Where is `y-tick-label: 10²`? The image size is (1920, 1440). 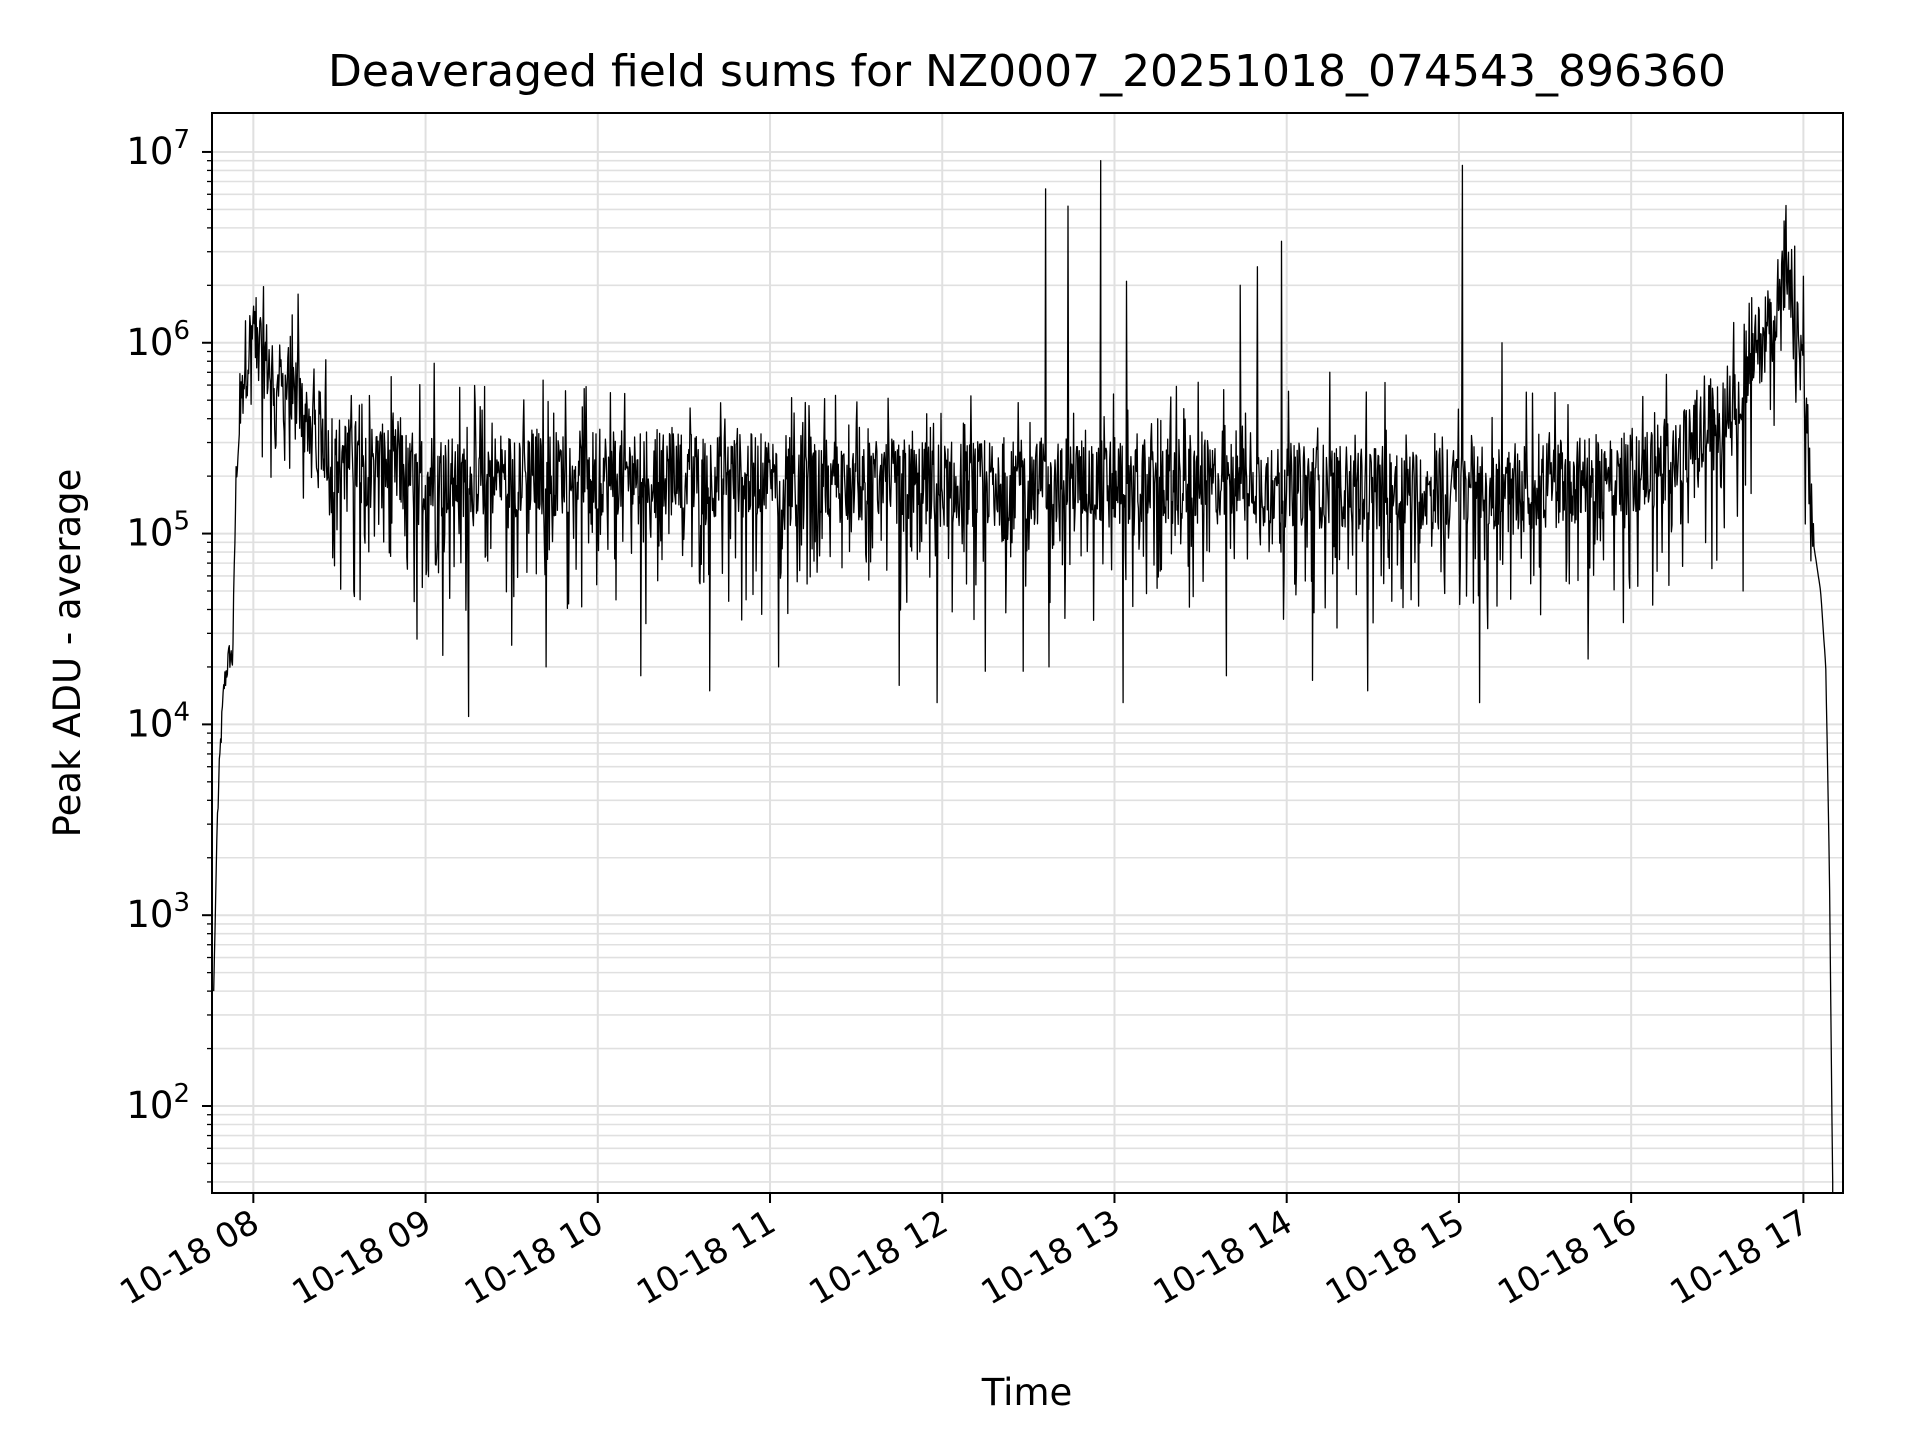
y-tick-label: 10² is located at coordinates (158, 1103).